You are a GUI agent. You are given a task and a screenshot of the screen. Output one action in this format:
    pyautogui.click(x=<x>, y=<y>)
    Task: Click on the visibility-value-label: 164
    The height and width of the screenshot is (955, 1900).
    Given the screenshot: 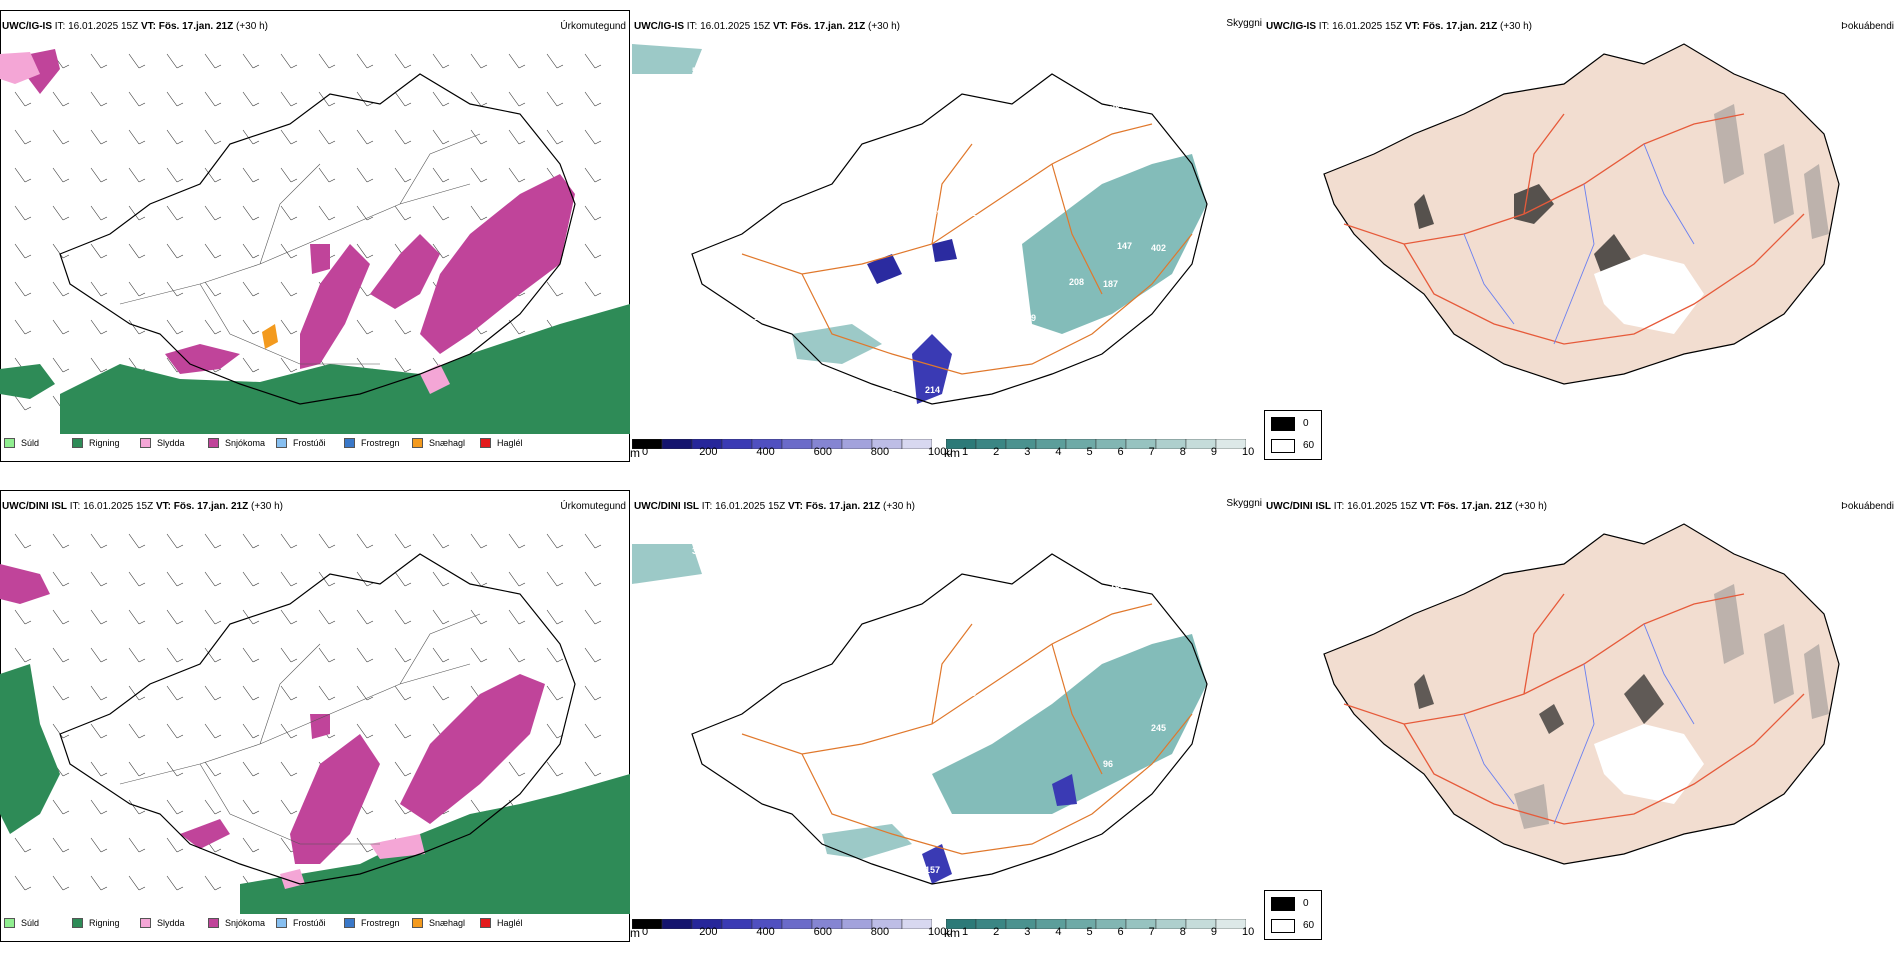 What is the action you would take?
    pyautogui.click(x=713, y=353)
    